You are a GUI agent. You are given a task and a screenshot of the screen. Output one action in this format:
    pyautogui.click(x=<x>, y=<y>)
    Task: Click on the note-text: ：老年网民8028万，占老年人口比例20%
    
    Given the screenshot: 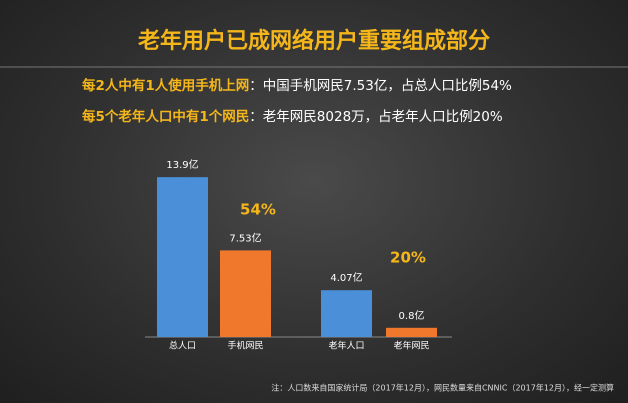 What is the action you would take?
    pyautogui.click(x=376, y=117)
    